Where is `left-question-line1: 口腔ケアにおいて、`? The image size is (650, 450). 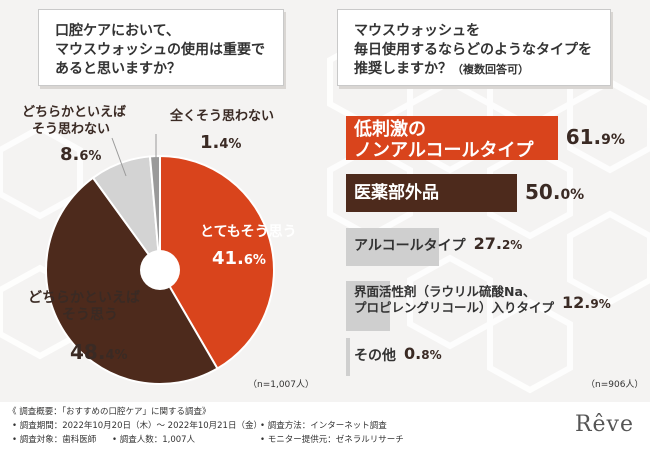
left-question-line1: 口腔ケアにおいて、 is located at coordinates (117, 31).